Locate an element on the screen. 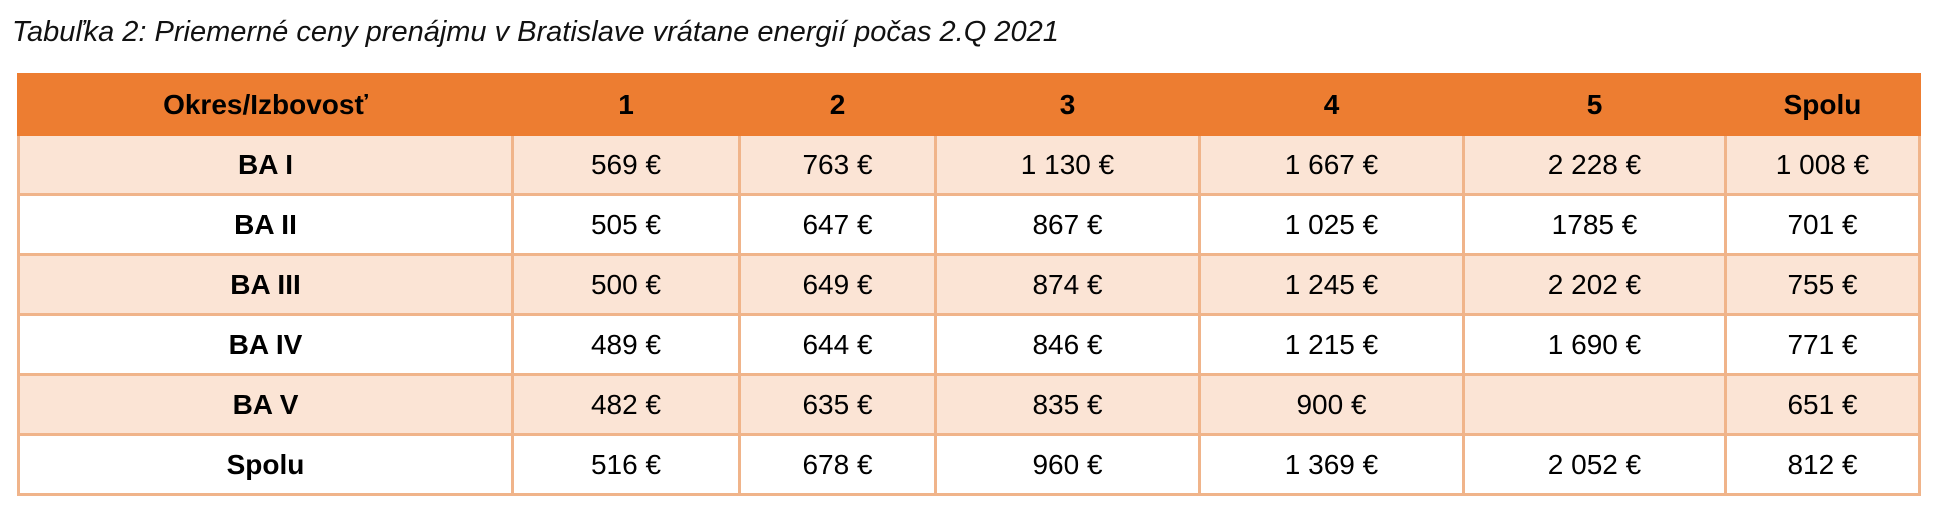 This screenshot has height=529, width=1937. table-cell: 649 € is located at coordinates (837, 284).